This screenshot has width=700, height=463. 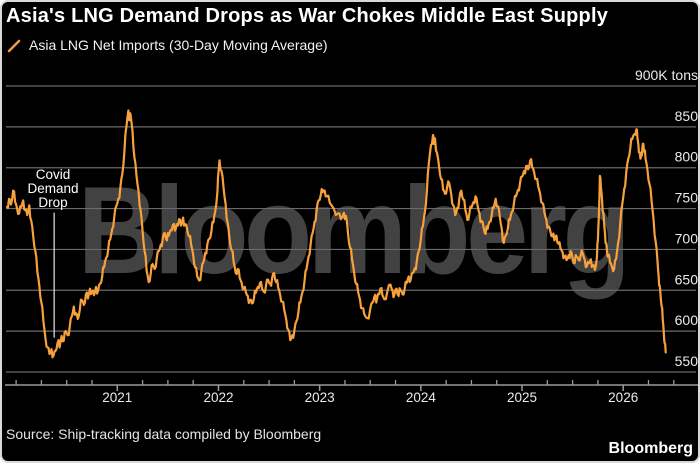 I want to click on y-tick-label: 850, so click(x=687, y=116).